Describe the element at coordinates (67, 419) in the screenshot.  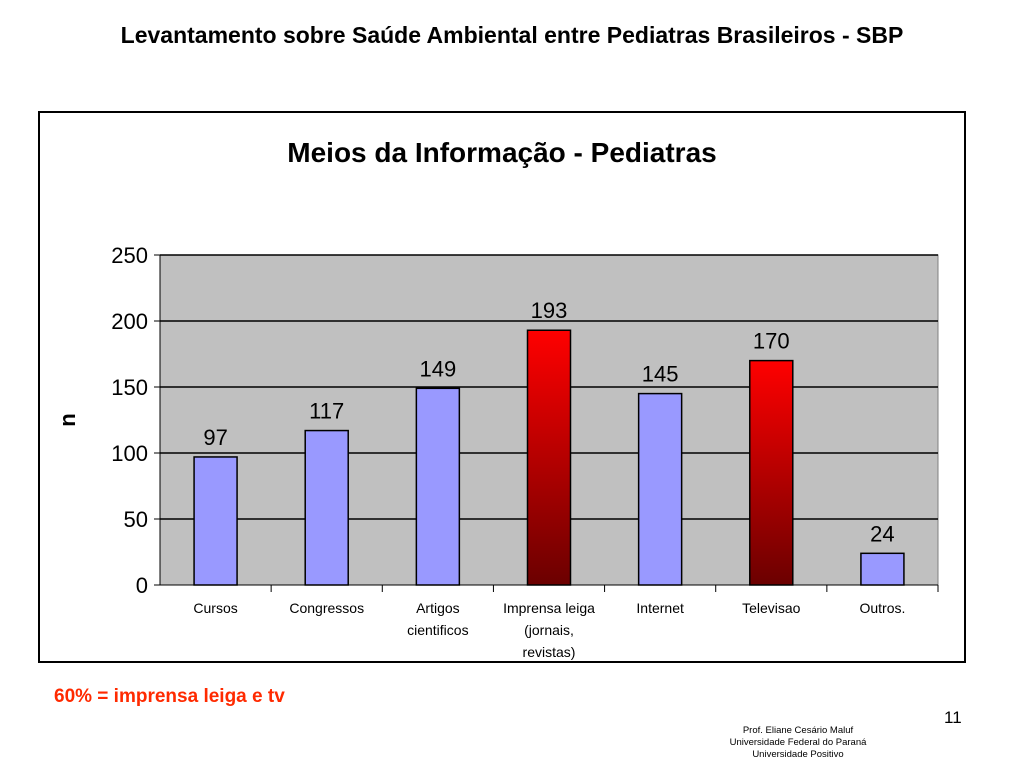
I see `y-axis-label: n` at that location.